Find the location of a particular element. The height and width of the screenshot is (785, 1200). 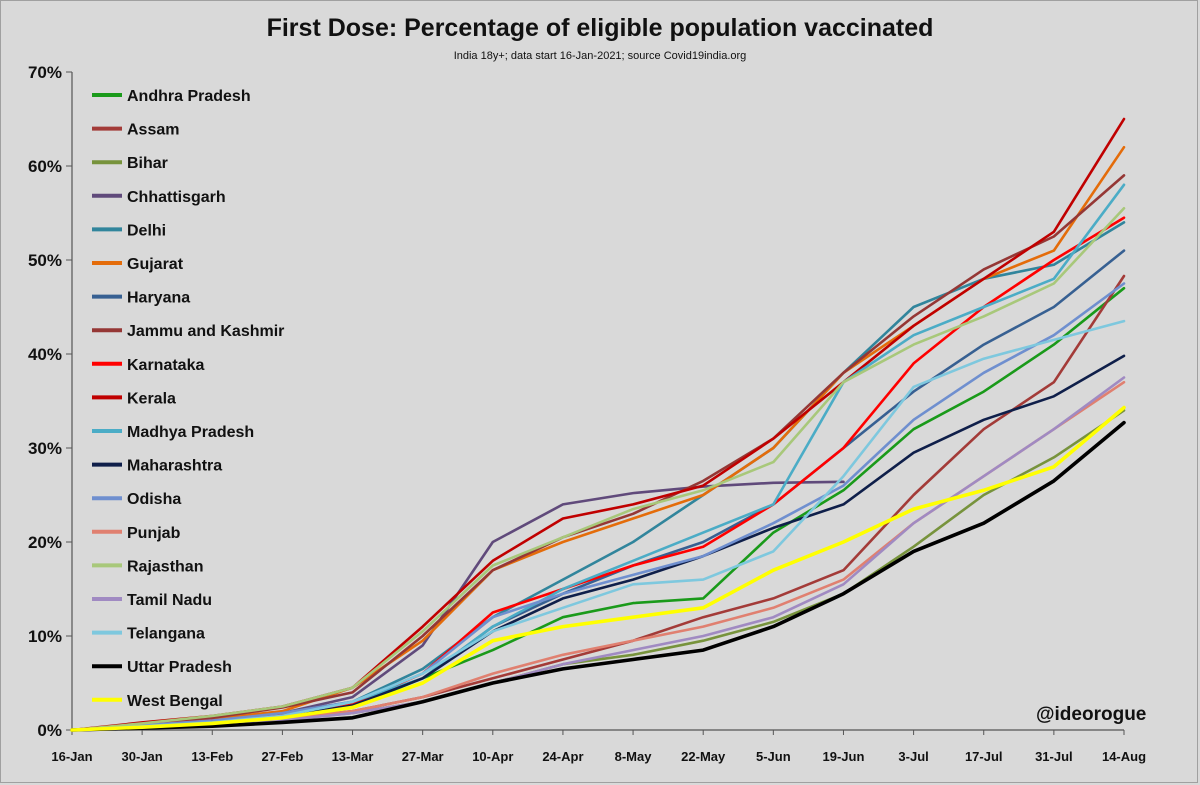

y-tick-label: 50% is located at coordinates (45, 260).